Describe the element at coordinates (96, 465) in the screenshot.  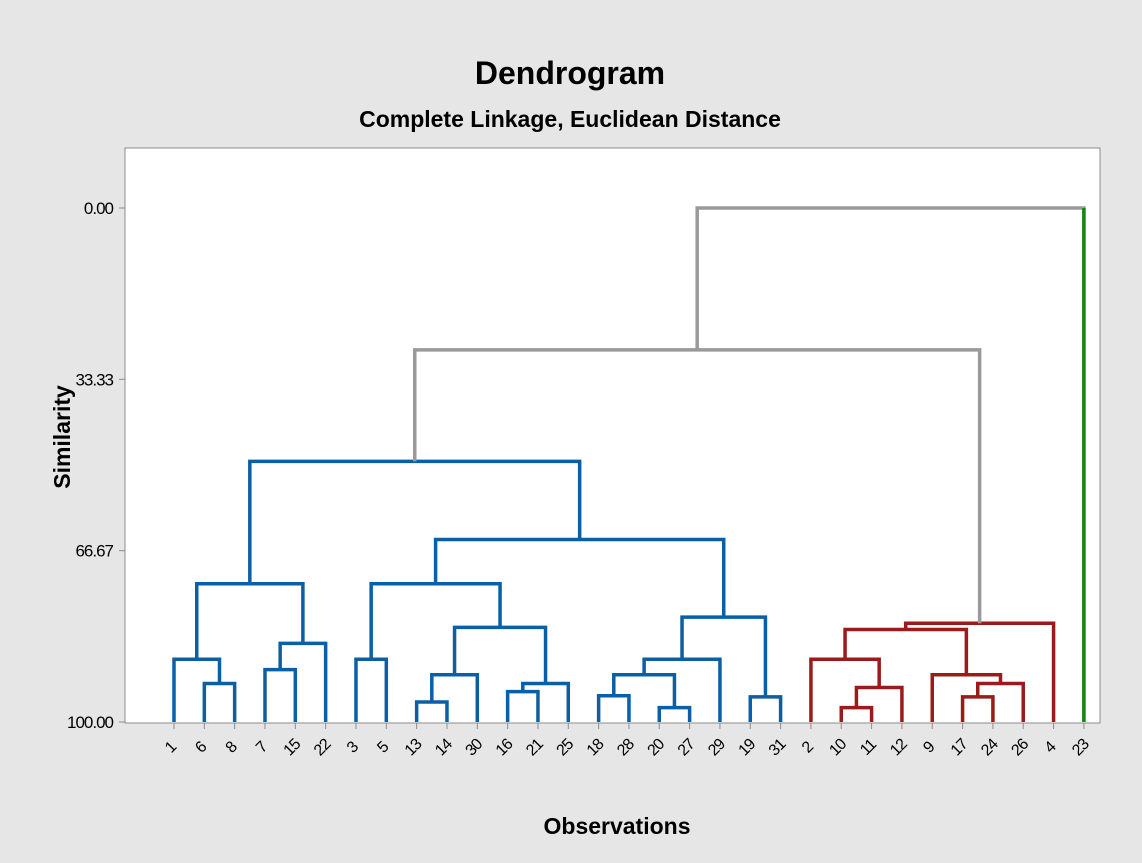
I see `y-axis-ticks: 0.00 33.33 66.67 100.00` at that location.